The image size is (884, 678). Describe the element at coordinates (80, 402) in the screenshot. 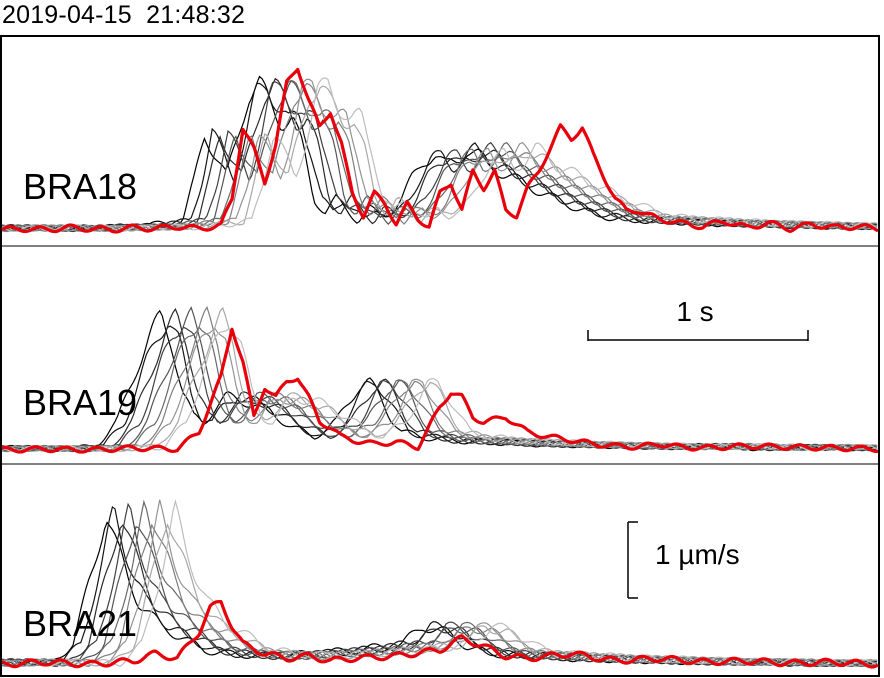

I see `station-label-bra19: BRA19` at that location.